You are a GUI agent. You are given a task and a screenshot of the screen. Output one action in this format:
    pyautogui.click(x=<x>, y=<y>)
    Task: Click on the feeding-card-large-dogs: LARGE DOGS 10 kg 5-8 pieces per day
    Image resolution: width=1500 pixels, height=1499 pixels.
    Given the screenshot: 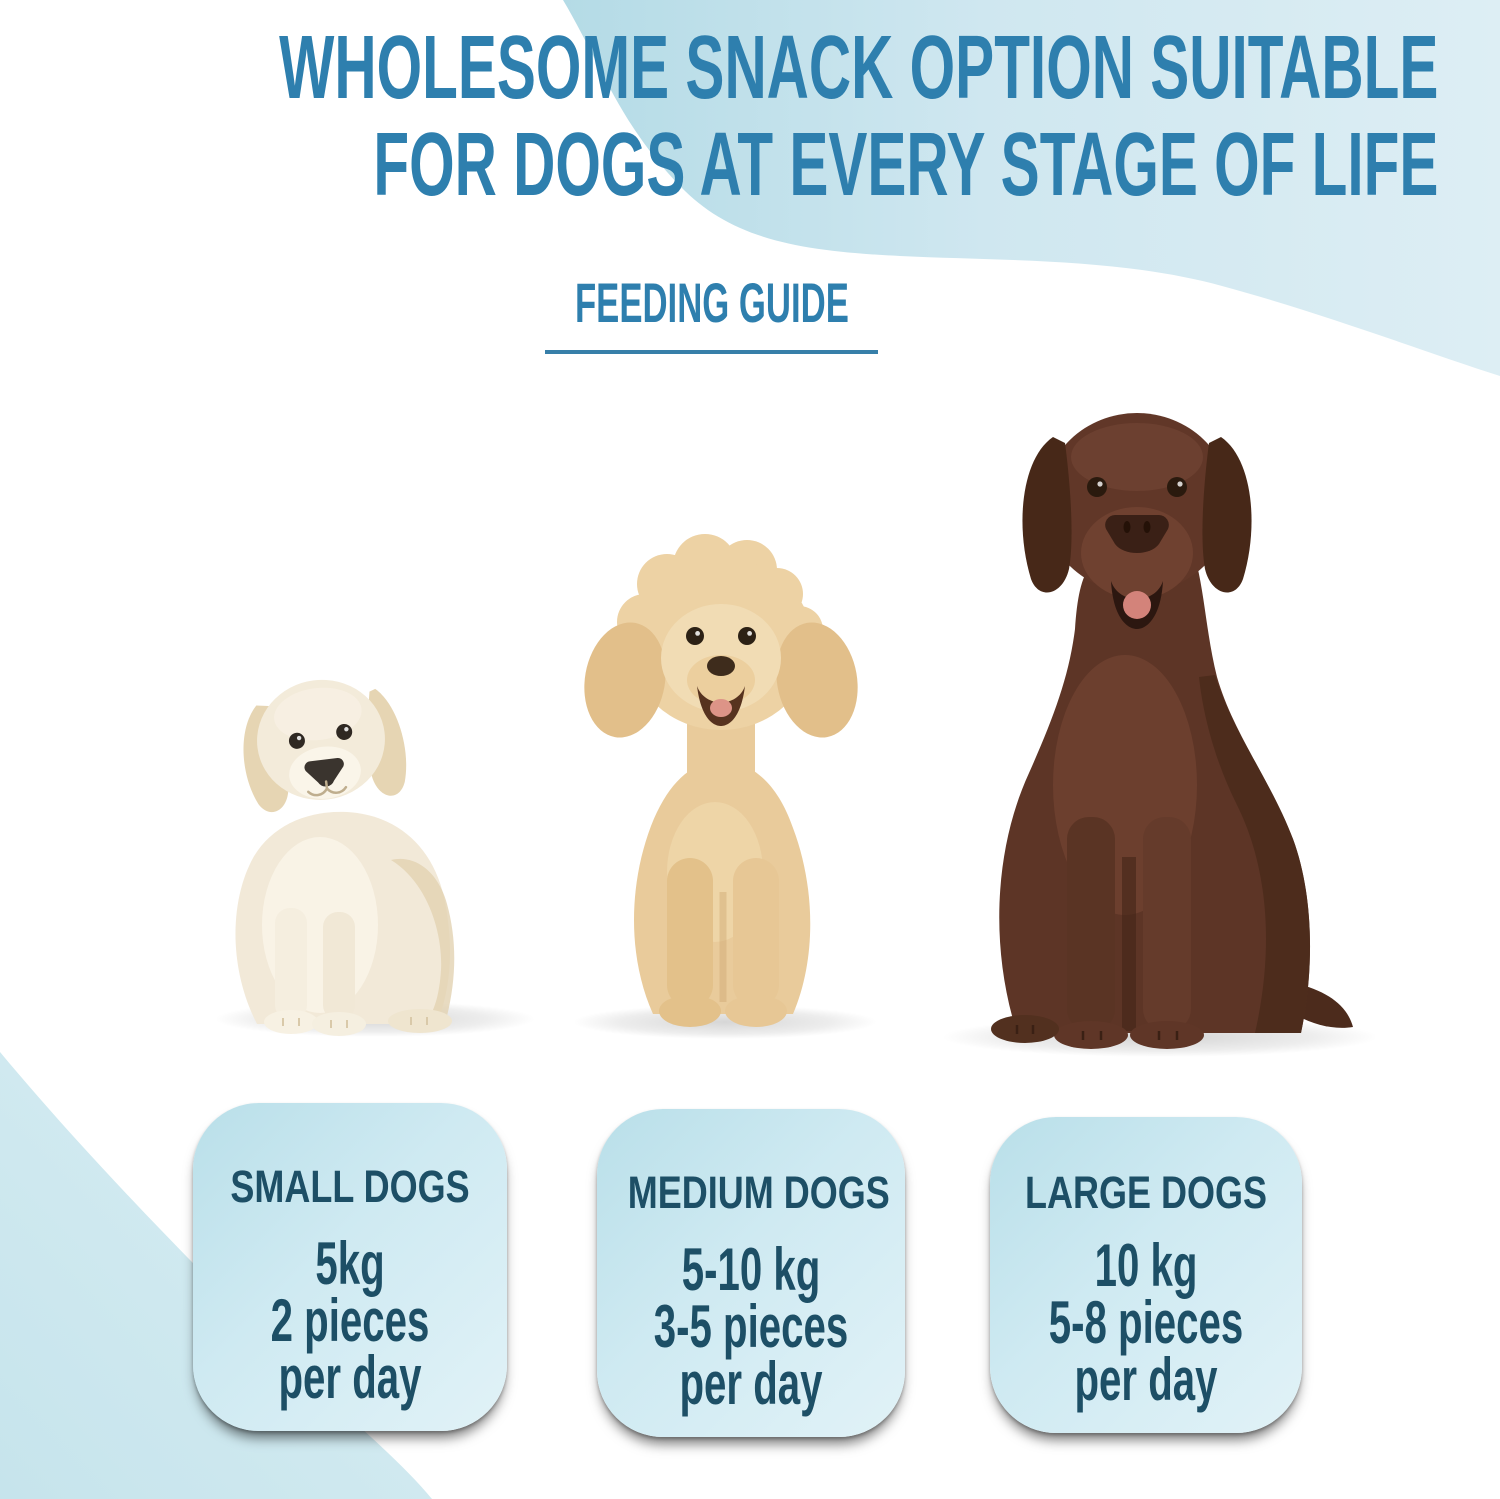 What is the action you would take?
    pyautogui.click(x=1146, y=1275)
    